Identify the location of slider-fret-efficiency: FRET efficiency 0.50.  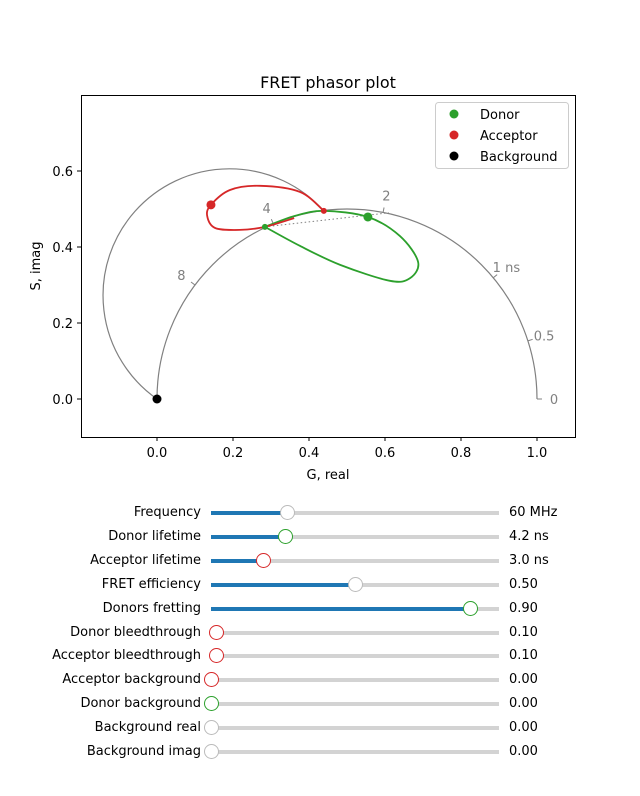
(320, 585).